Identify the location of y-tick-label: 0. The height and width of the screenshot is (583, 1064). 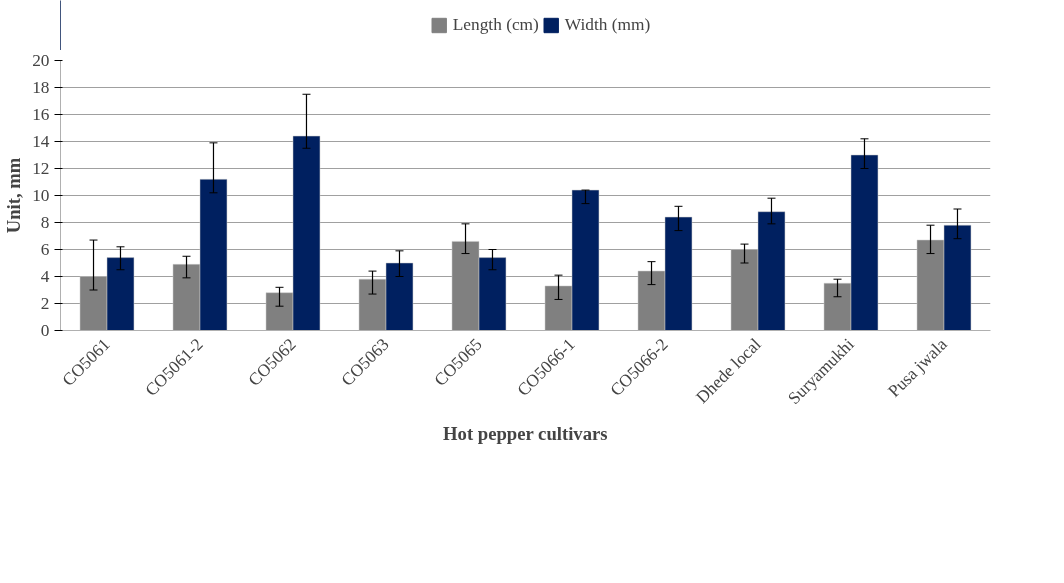
(45, 330).